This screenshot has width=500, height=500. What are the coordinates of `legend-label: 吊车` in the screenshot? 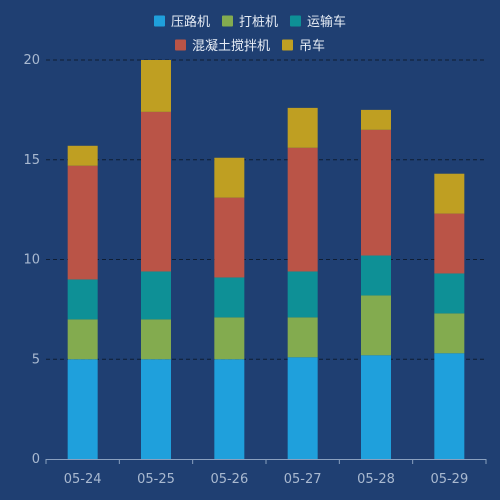 It's located at (312, 46).